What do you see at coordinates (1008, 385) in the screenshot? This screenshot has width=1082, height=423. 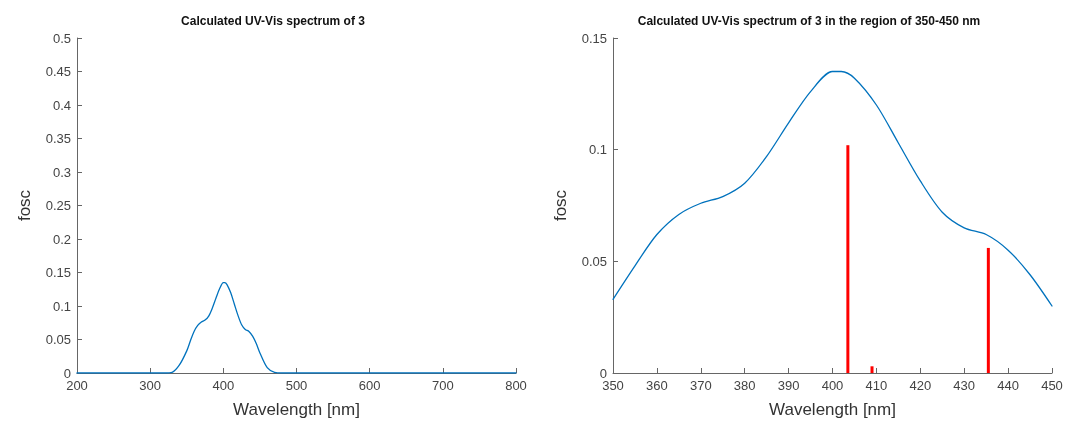 I see `x-tick-label: 440` at bounding box center [1008, 385].